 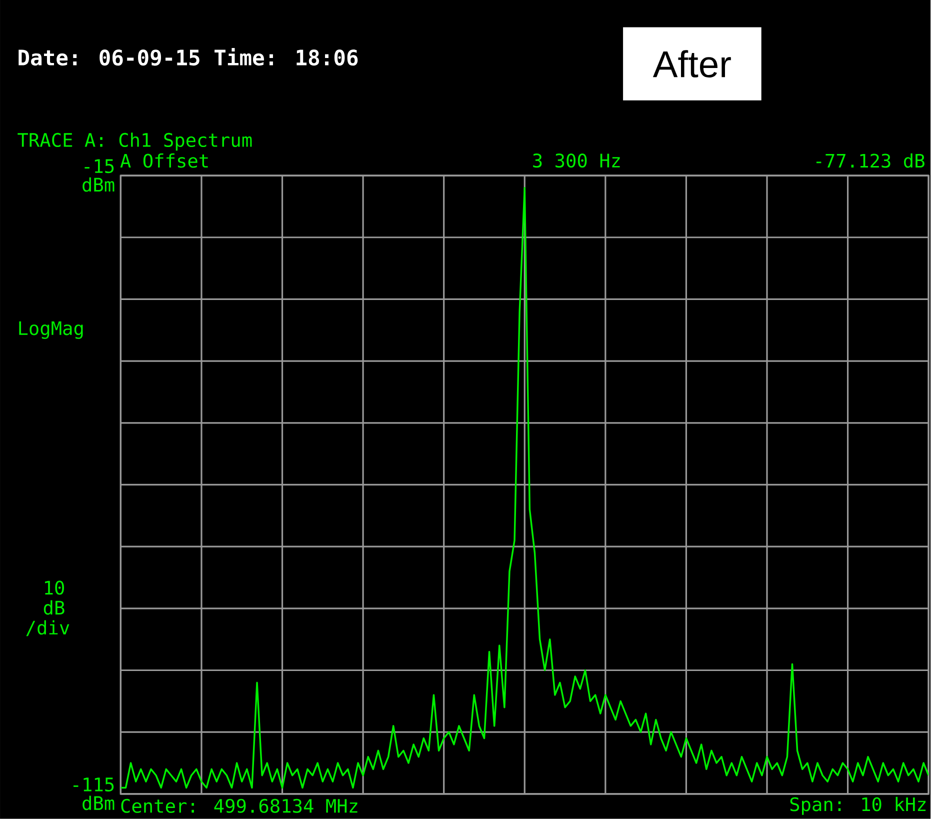 I want to click on text: LogMag, so click(x=51, y=330).